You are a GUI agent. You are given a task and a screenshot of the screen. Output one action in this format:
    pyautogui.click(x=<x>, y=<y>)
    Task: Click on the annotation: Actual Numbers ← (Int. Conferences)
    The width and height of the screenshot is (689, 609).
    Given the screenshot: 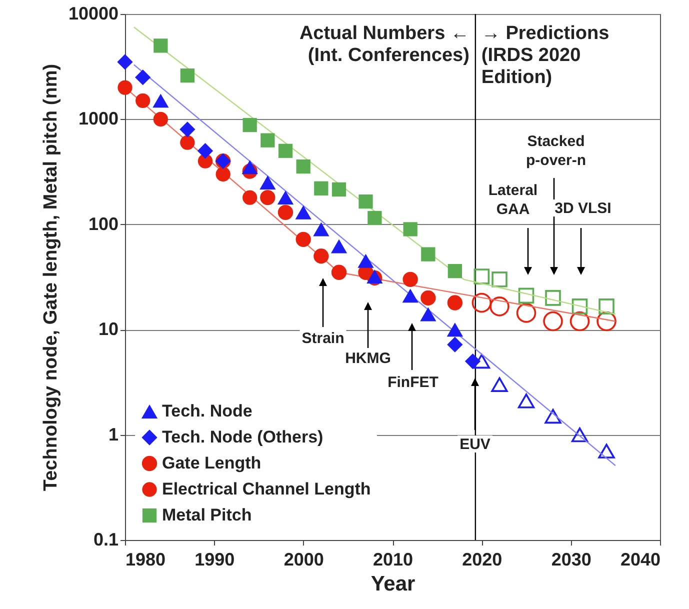 What is the action you would take?
    pyautogui.click(x=384, y=44)
    